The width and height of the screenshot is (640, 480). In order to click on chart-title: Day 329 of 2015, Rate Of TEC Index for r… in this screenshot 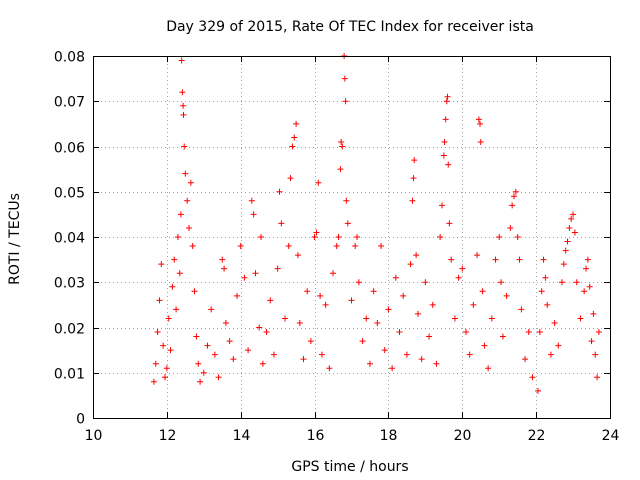, I will do `click(350, 27)`.